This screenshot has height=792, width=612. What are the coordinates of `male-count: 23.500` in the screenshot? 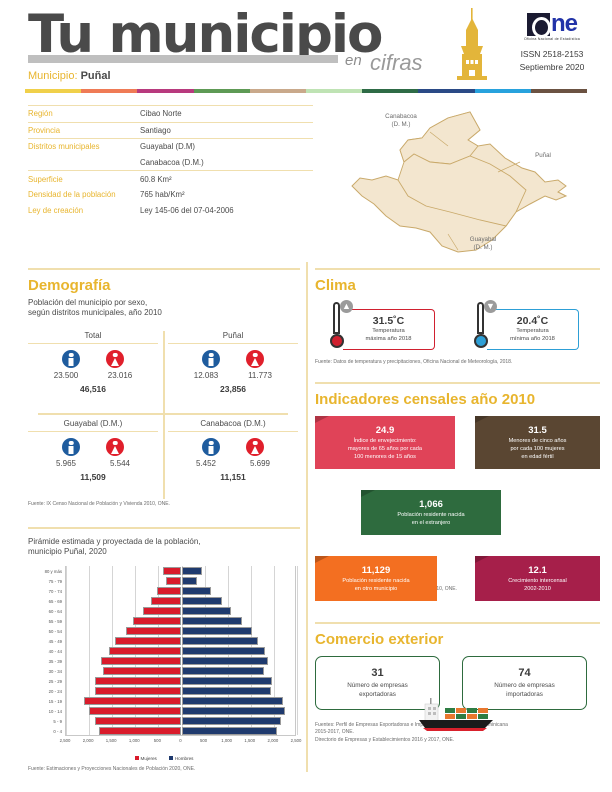 It's located at (66, 376).